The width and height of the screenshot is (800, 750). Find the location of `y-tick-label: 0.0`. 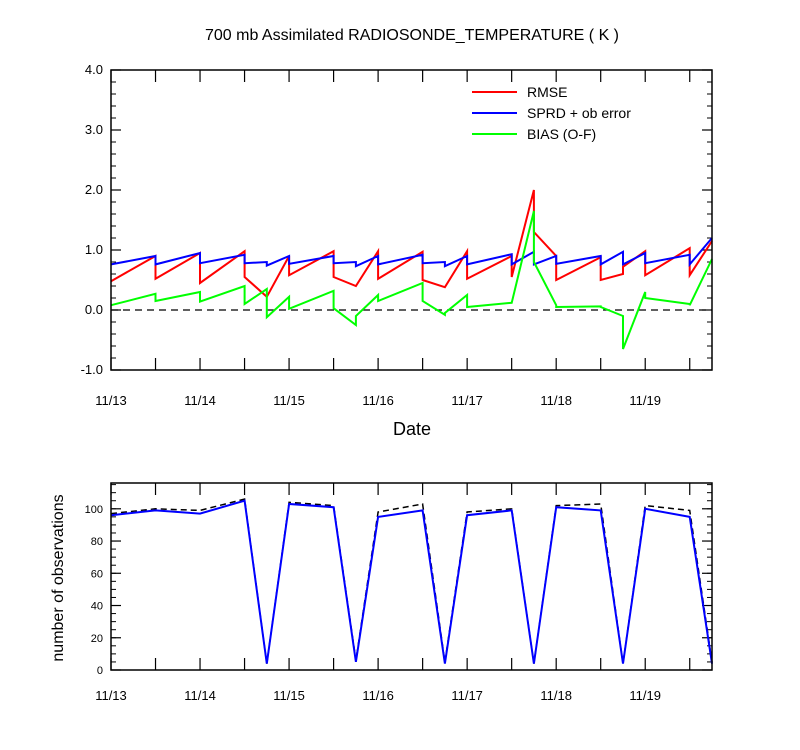

y-tick-label: 0.0 is located at coordinates (94, 309).